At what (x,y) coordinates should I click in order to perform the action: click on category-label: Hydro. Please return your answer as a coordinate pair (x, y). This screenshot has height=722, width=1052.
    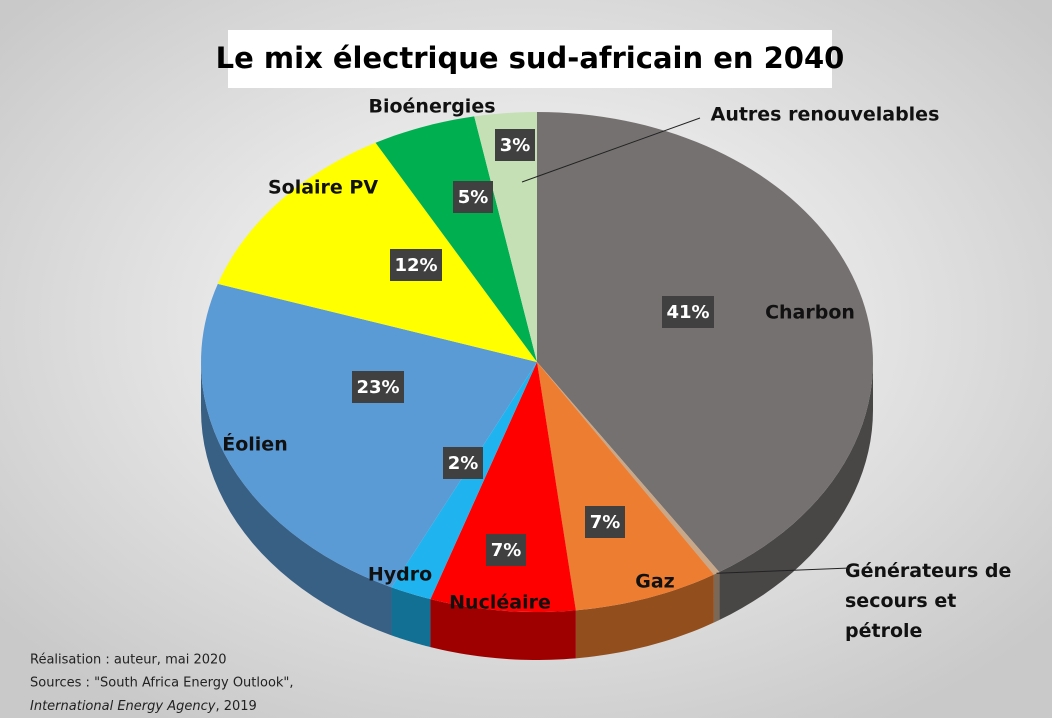
    Looking at the image, I should click on (400, 575).